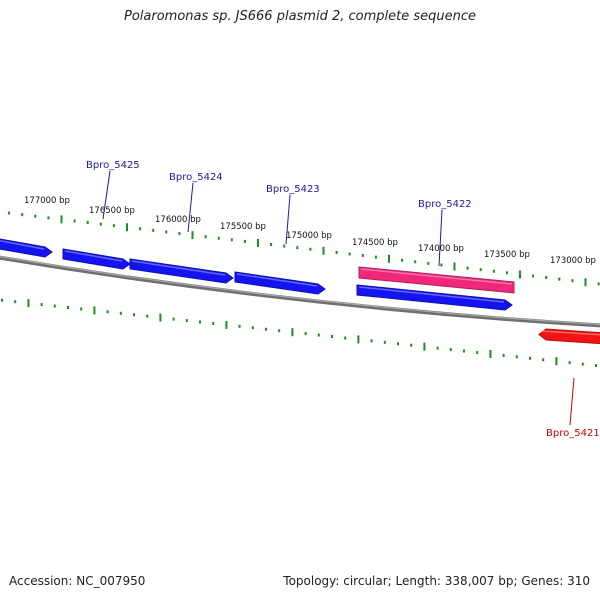 The width and height of the screenshot is (600, 600). Describe the element at coordinates (507, 255) in the screenshot. I see `ruler-label: 173500 bp` at that location.